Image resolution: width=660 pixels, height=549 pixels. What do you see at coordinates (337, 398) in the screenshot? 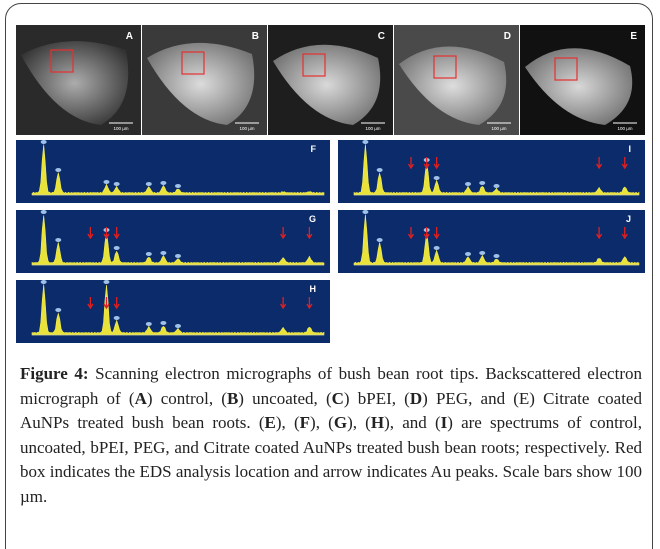
I see `caption-bold-text: C` at bounding box center [337, 398].